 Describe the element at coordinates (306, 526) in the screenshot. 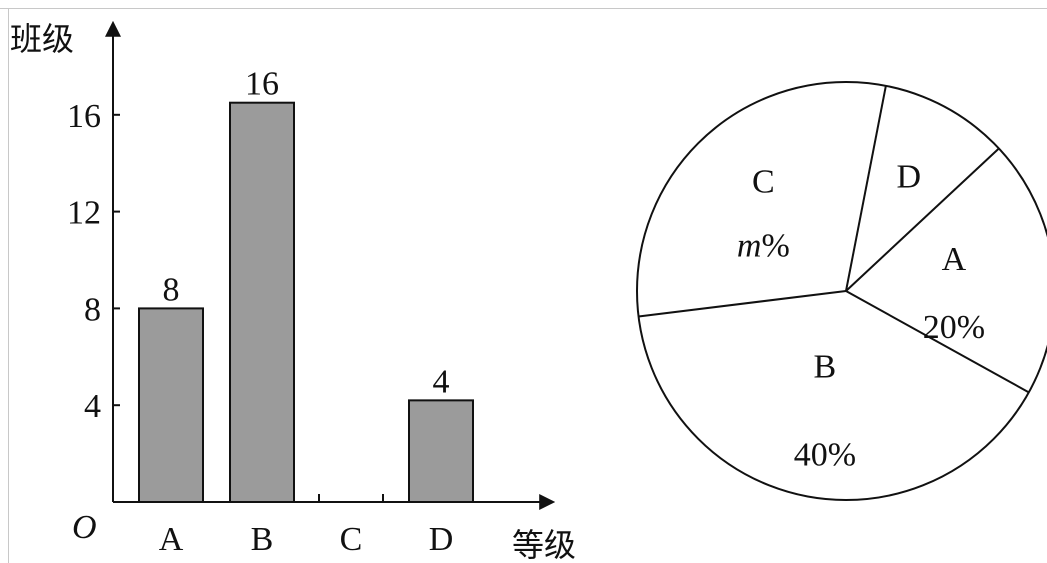

I see `x-ticks: A B C D` at that location.